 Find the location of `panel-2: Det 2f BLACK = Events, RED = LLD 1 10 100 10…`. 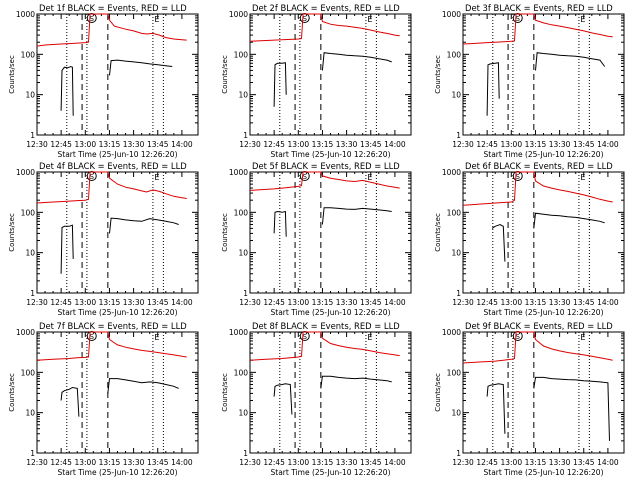

panel-2: Det 2f BLACK = Events, RED = LLD 1 10 100 10… is located at coordinates (316, 81).